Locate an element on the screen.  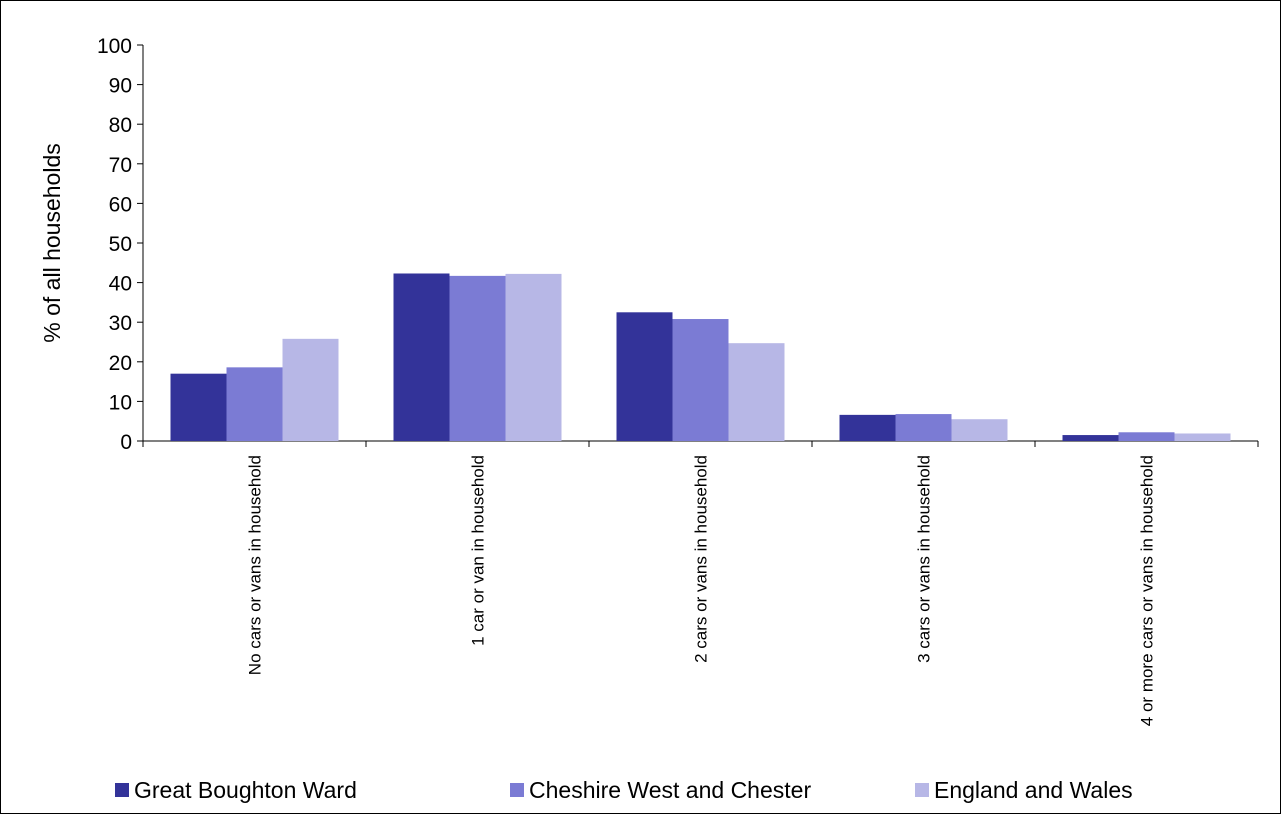
y-tick-label: 50 is located at coordinates (120, 244).